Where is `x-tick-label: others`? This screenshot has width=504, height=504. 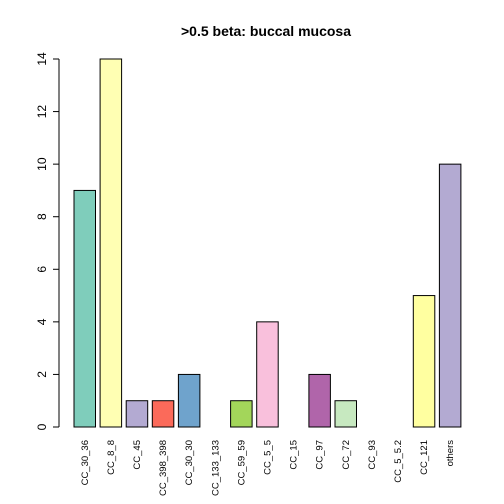
x-tick-label: others is located at coordinates (450, 453).